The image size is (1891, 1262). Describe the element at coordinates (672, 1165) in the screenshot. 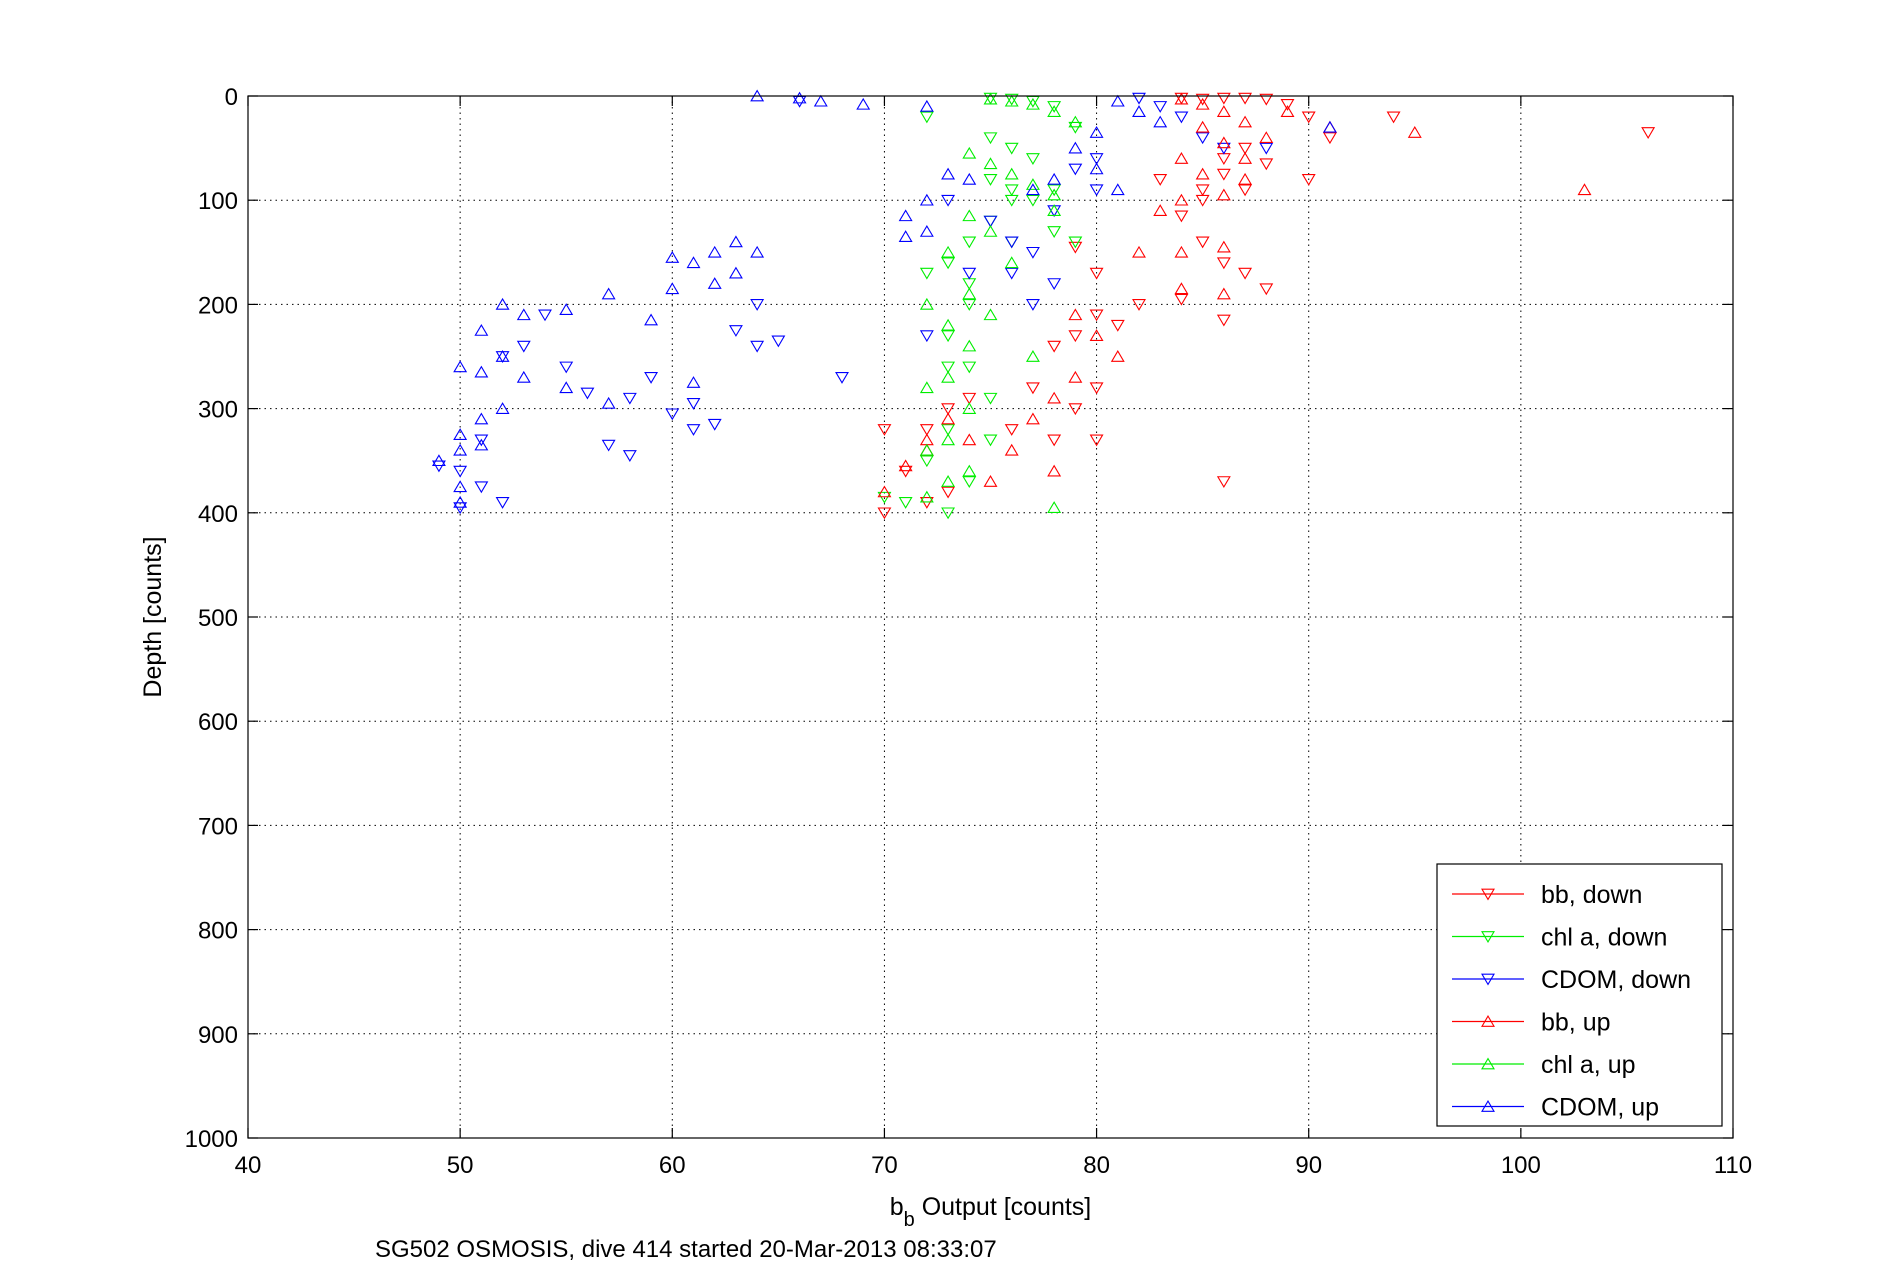

I see `x-tick-label: 60` at that location.